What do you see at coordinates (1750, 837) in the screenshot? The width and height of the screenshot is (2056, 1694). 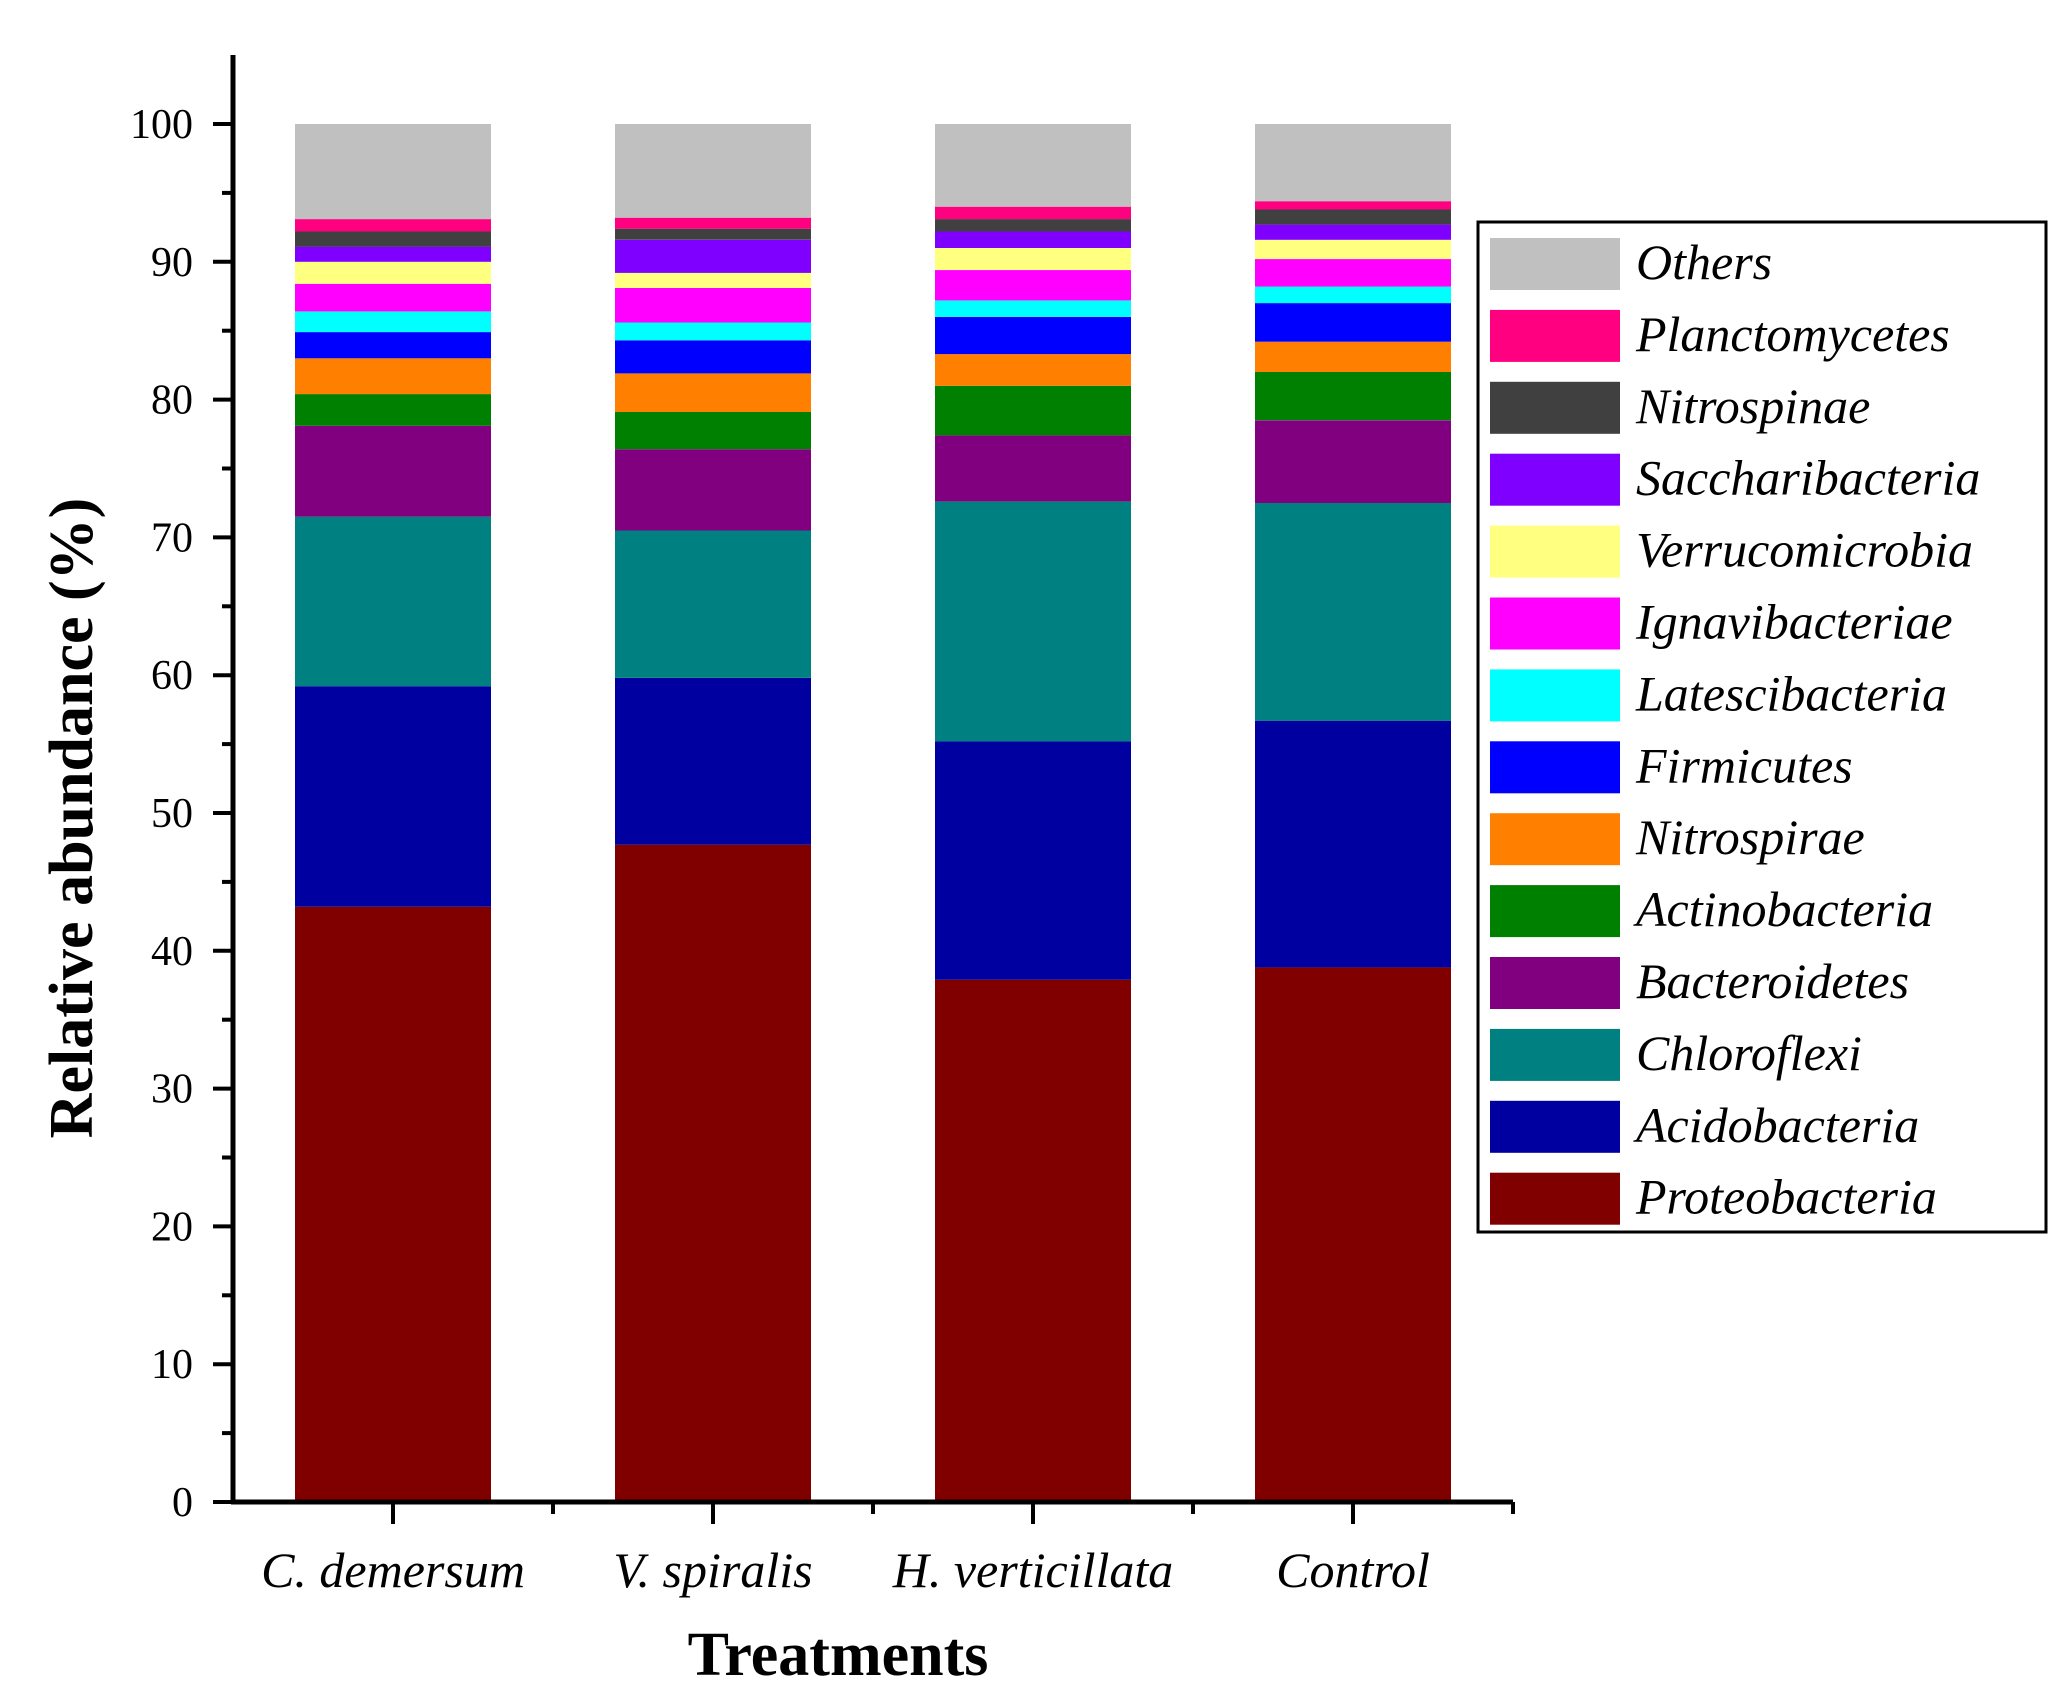 I see `legend-label-nitrospirae: Nitrospirae` at bounding box center [1750, 837].